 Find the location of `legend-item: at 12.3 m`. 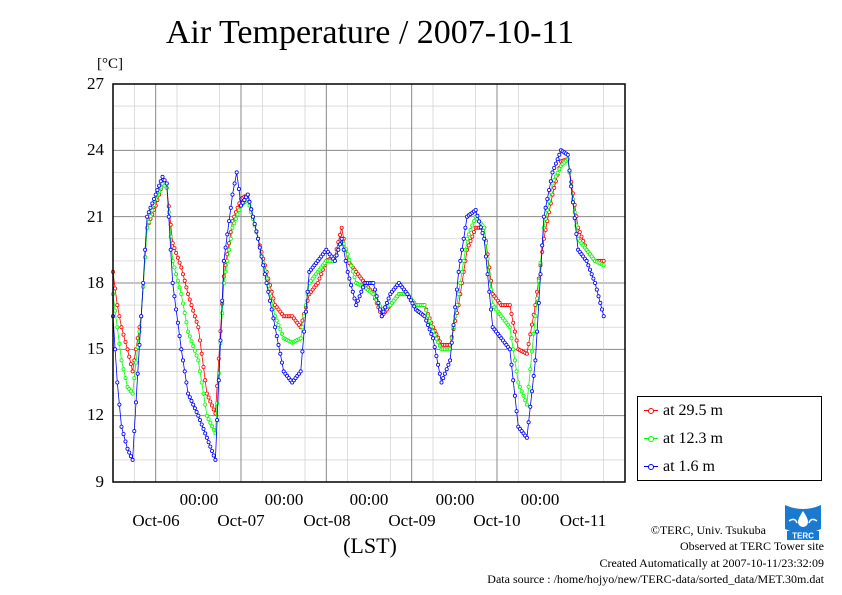

legend-item: at 12.3 m is located at coordinates (683, 439).